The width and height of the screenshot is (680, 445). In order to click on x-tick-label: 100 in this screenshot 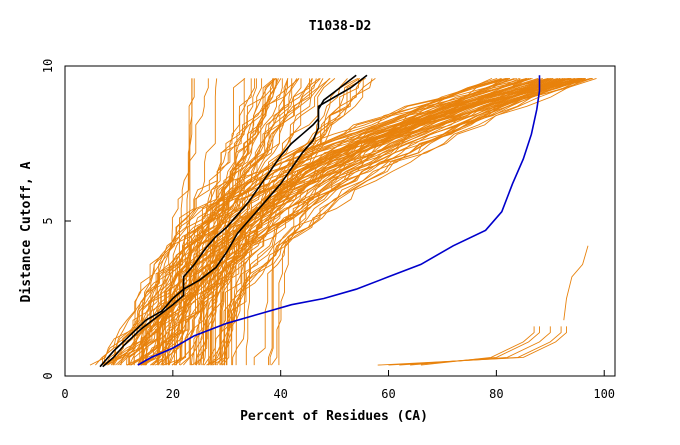, I will do `click(604, 394)`.